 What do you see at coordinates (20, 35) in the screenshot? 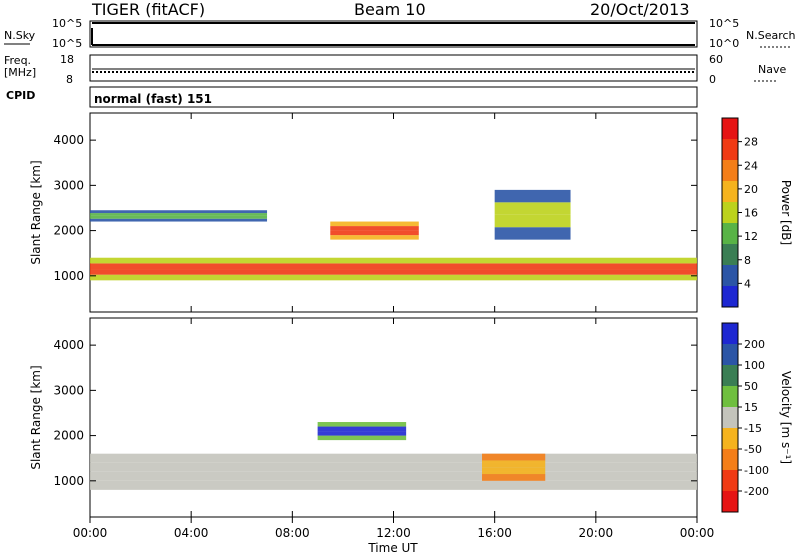
I see `nsky-label: N.Sky` at bounding box center [20, 35].